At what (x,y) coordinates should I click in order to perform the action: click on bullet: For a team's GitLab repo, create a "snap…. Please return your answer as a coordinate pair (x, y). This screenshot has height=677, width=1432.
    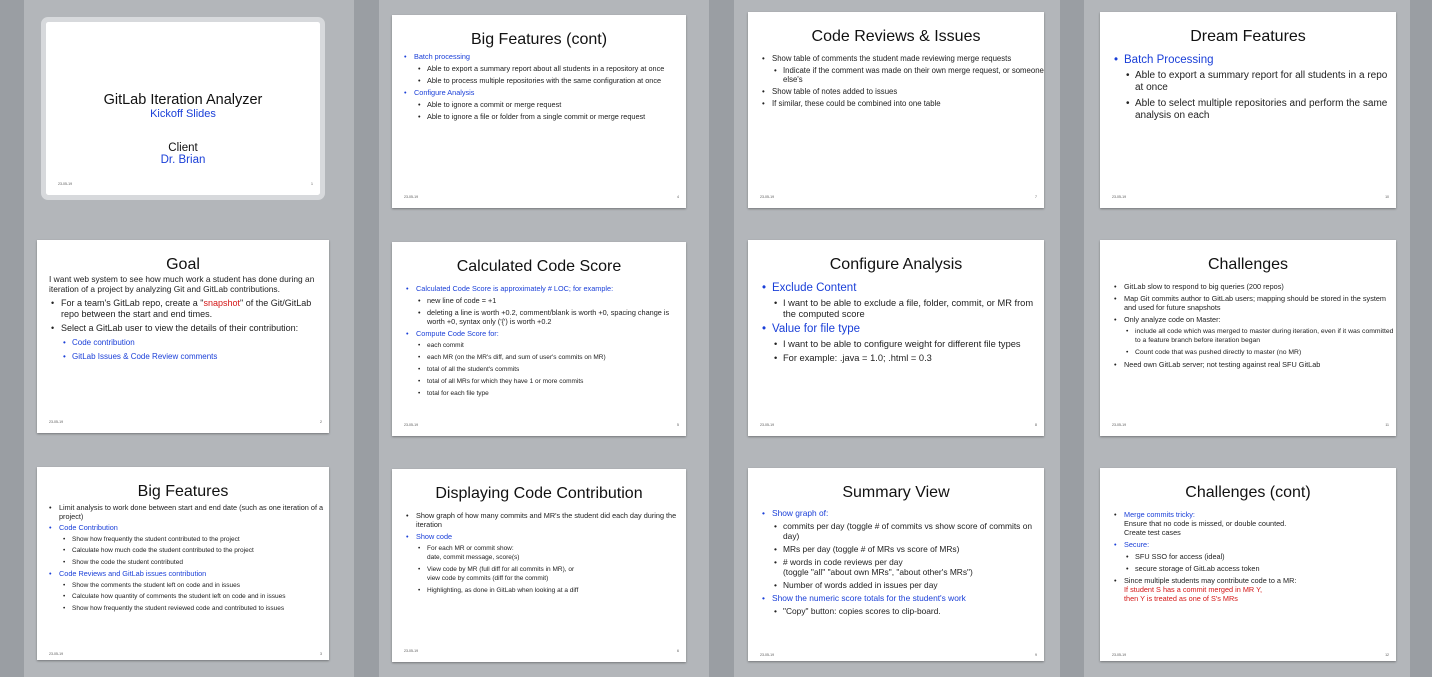
    Looking at the image, I should click on (190, 308).